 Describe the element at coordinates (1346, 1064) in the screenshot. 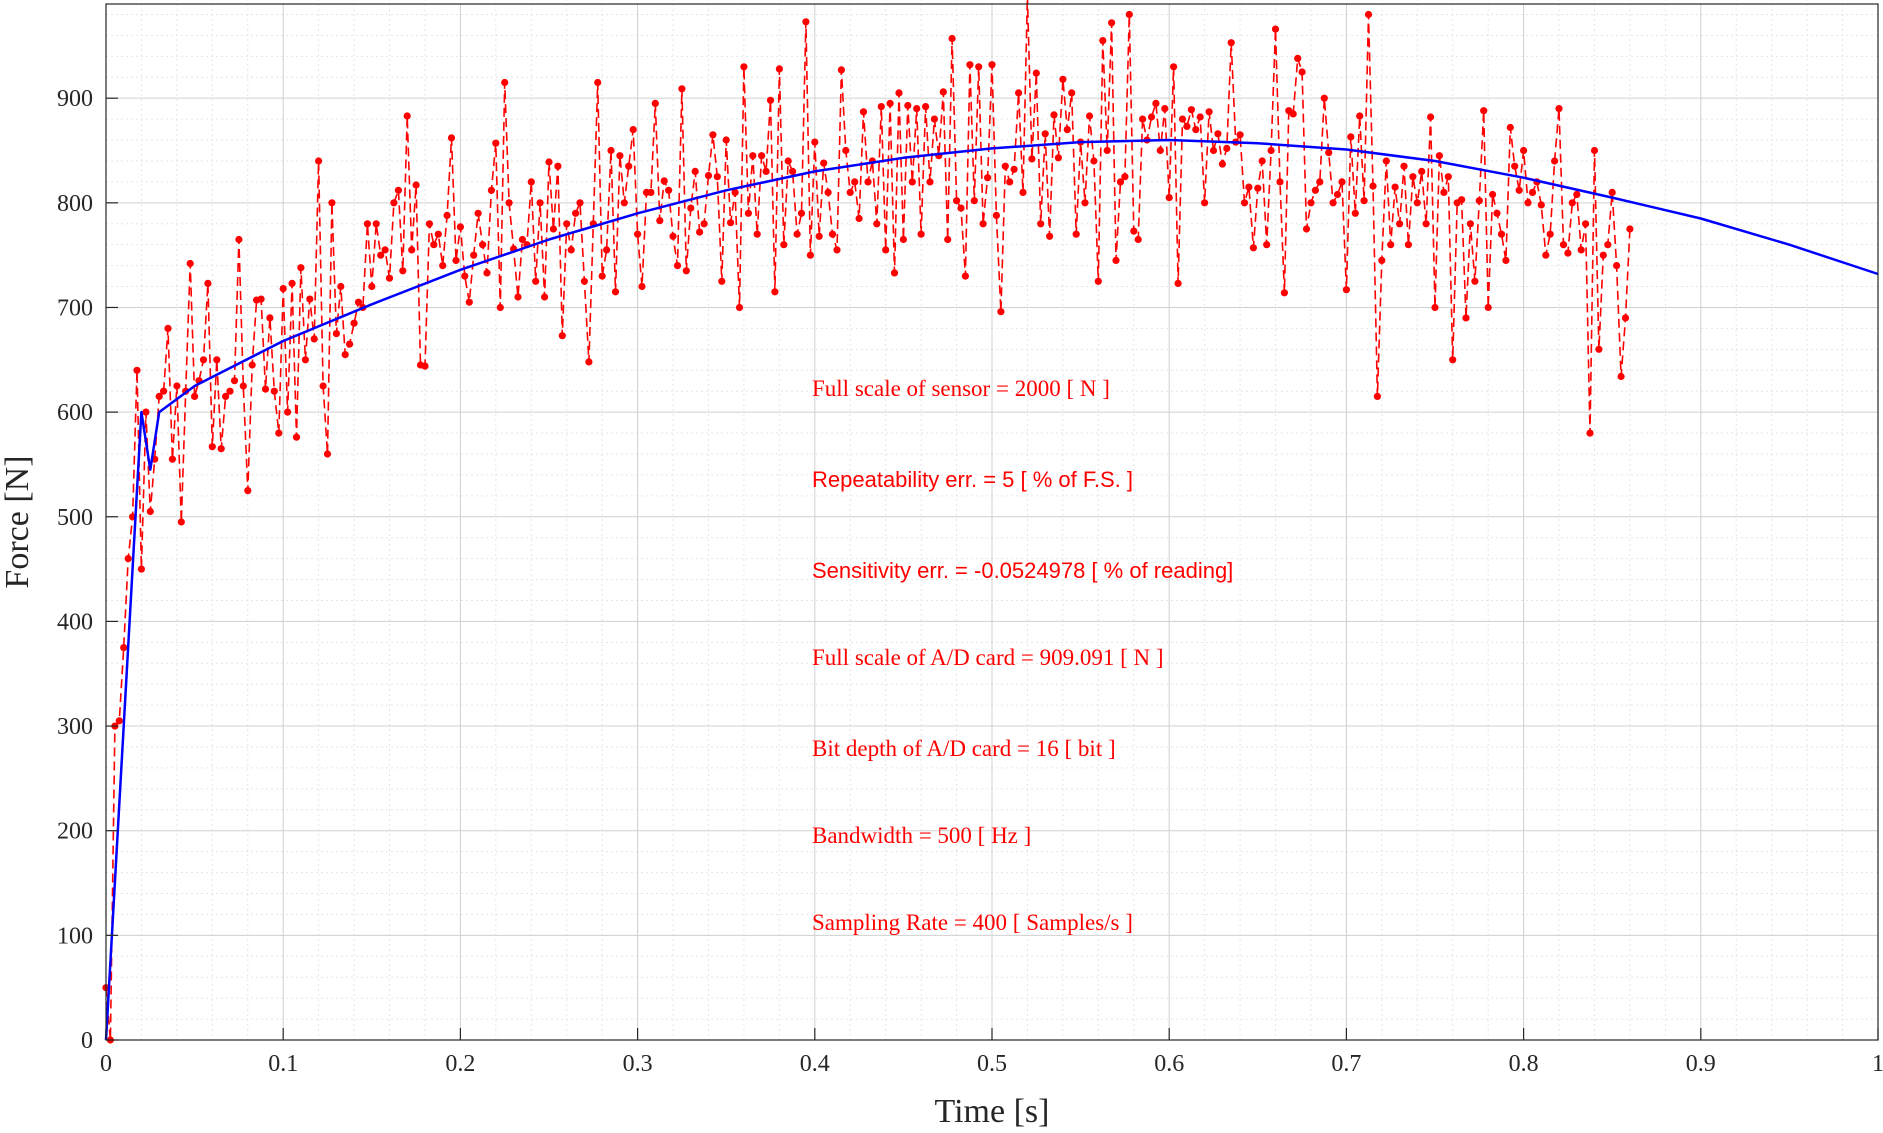

I see `x-tick-label: 0.7` at that location.